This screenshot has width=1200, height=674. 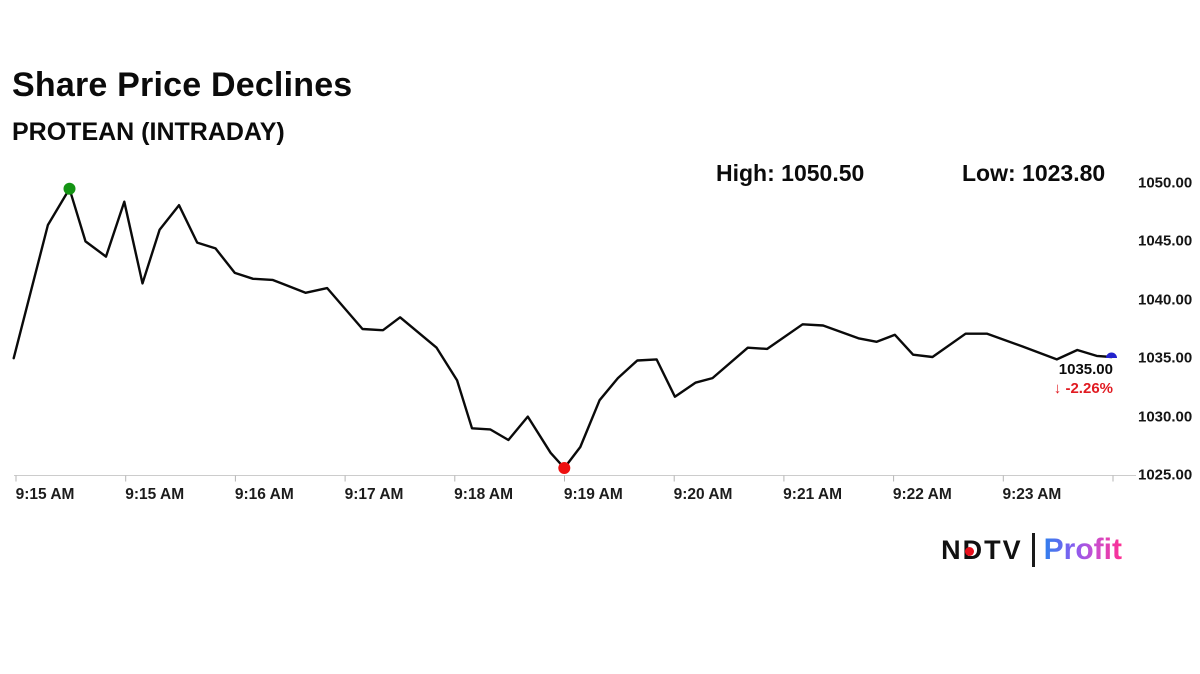 I want to click on x-axis-tick-label: 9:22 AM, so click(x=922, y=494).